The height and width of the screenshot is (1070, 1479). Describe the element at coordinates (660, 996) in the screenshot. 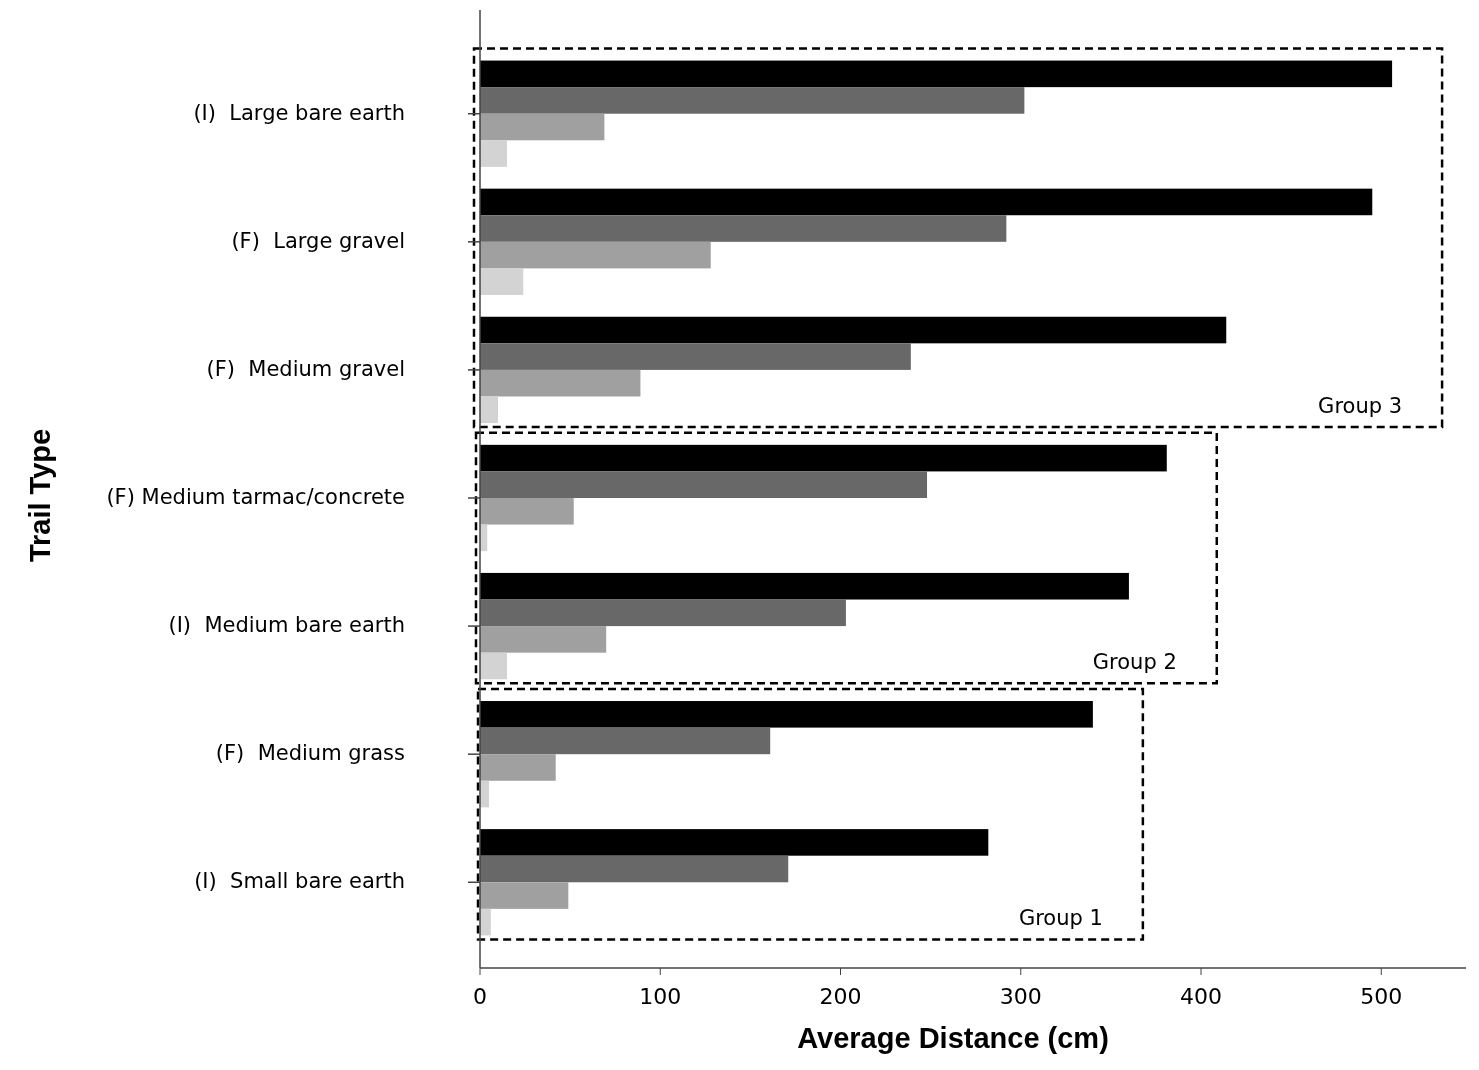

I see `x-tick-label: 100` at that location.